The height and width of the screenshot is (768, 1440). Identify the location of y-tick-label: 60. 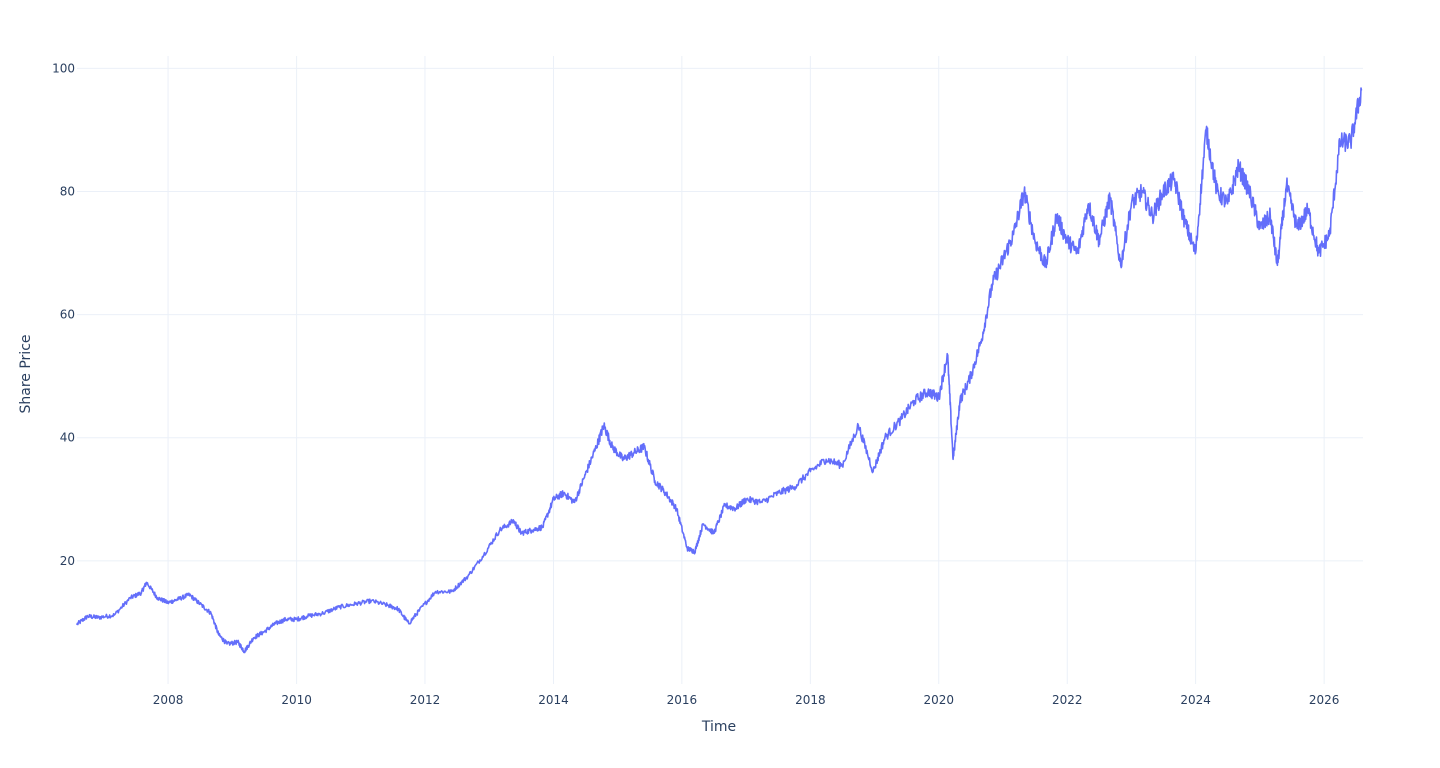
(67, 315).